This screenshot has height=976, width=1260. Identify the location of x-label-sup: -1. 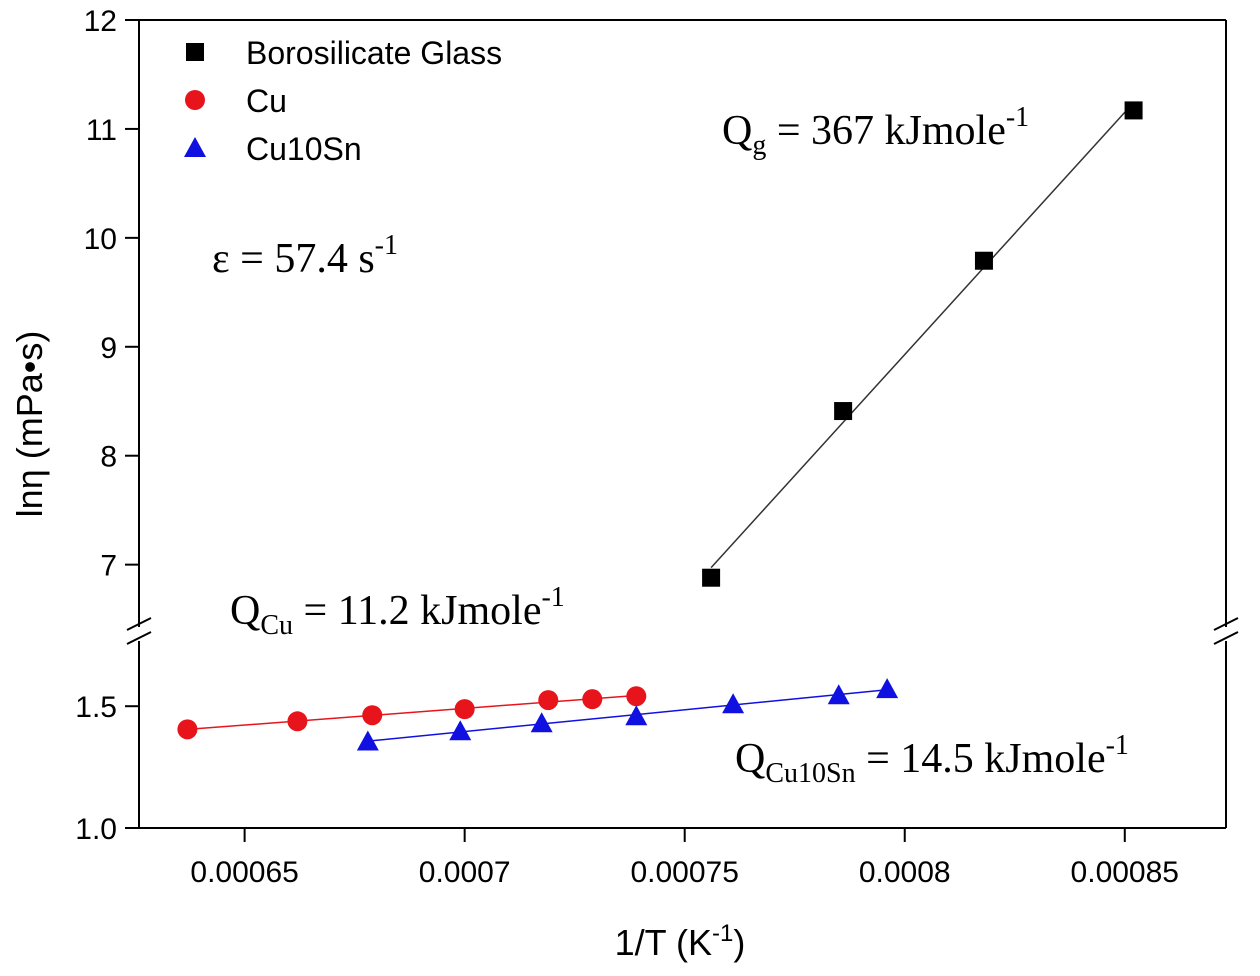
(722, 933).